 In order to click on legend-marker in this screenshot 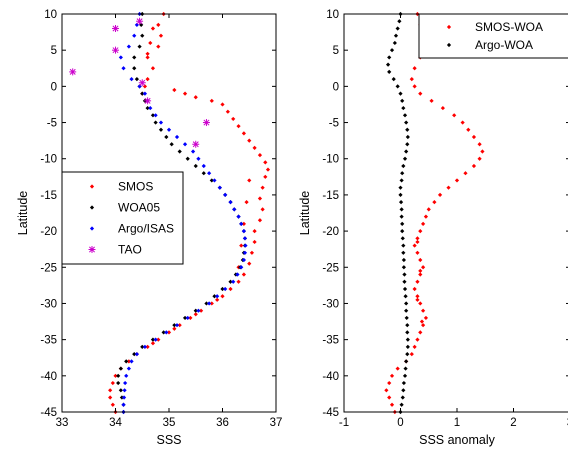, I will do `click(449, 45)`.